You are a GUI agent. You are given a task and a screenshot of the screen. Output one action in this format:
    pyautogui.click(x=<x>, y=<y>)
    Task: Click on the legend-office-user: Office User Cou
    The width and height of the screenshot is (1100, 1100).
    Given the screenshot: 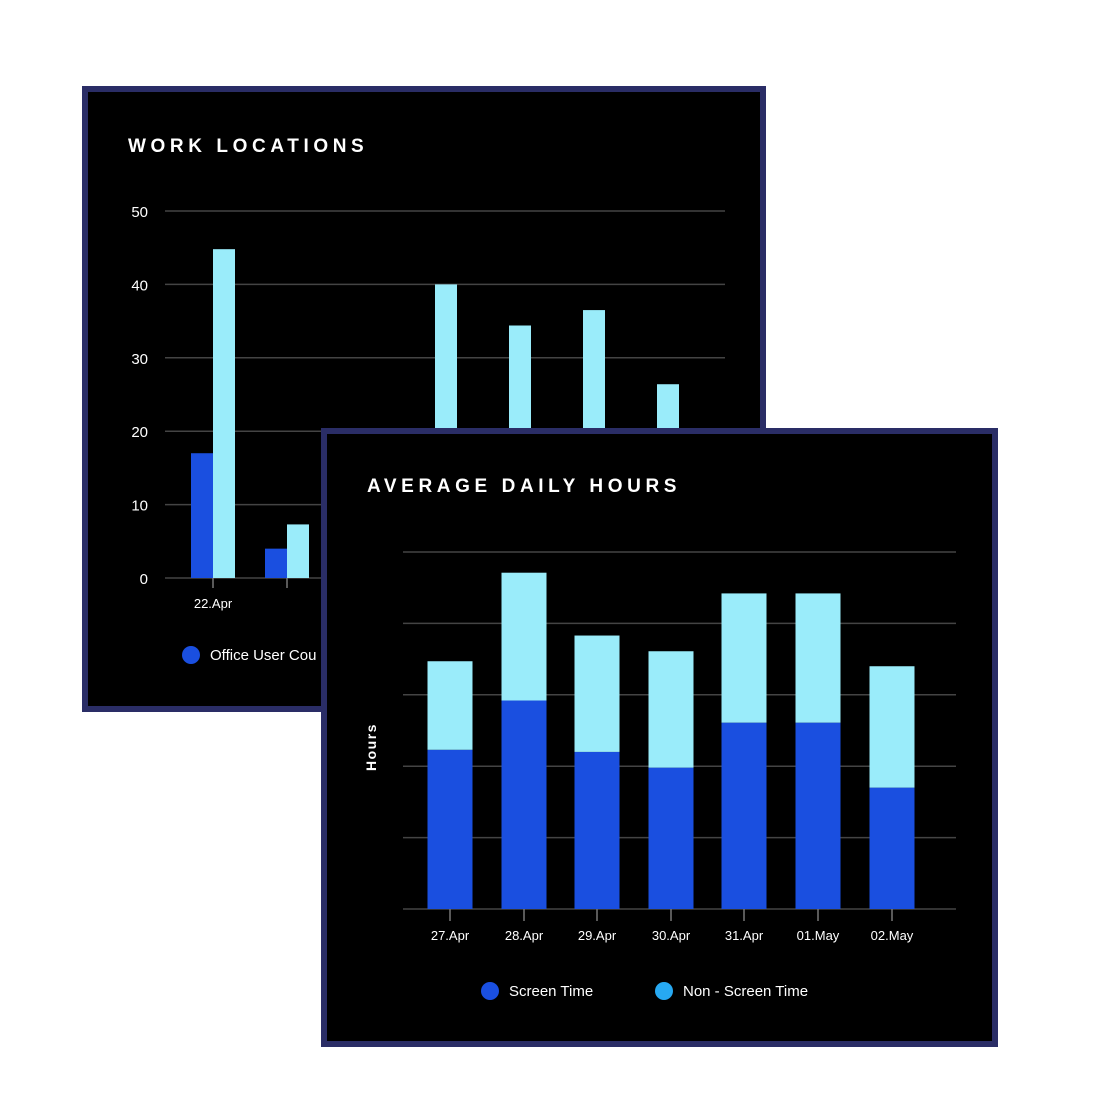 What is the action you would take?
    pyautogui.click(x=249, y=655)
    